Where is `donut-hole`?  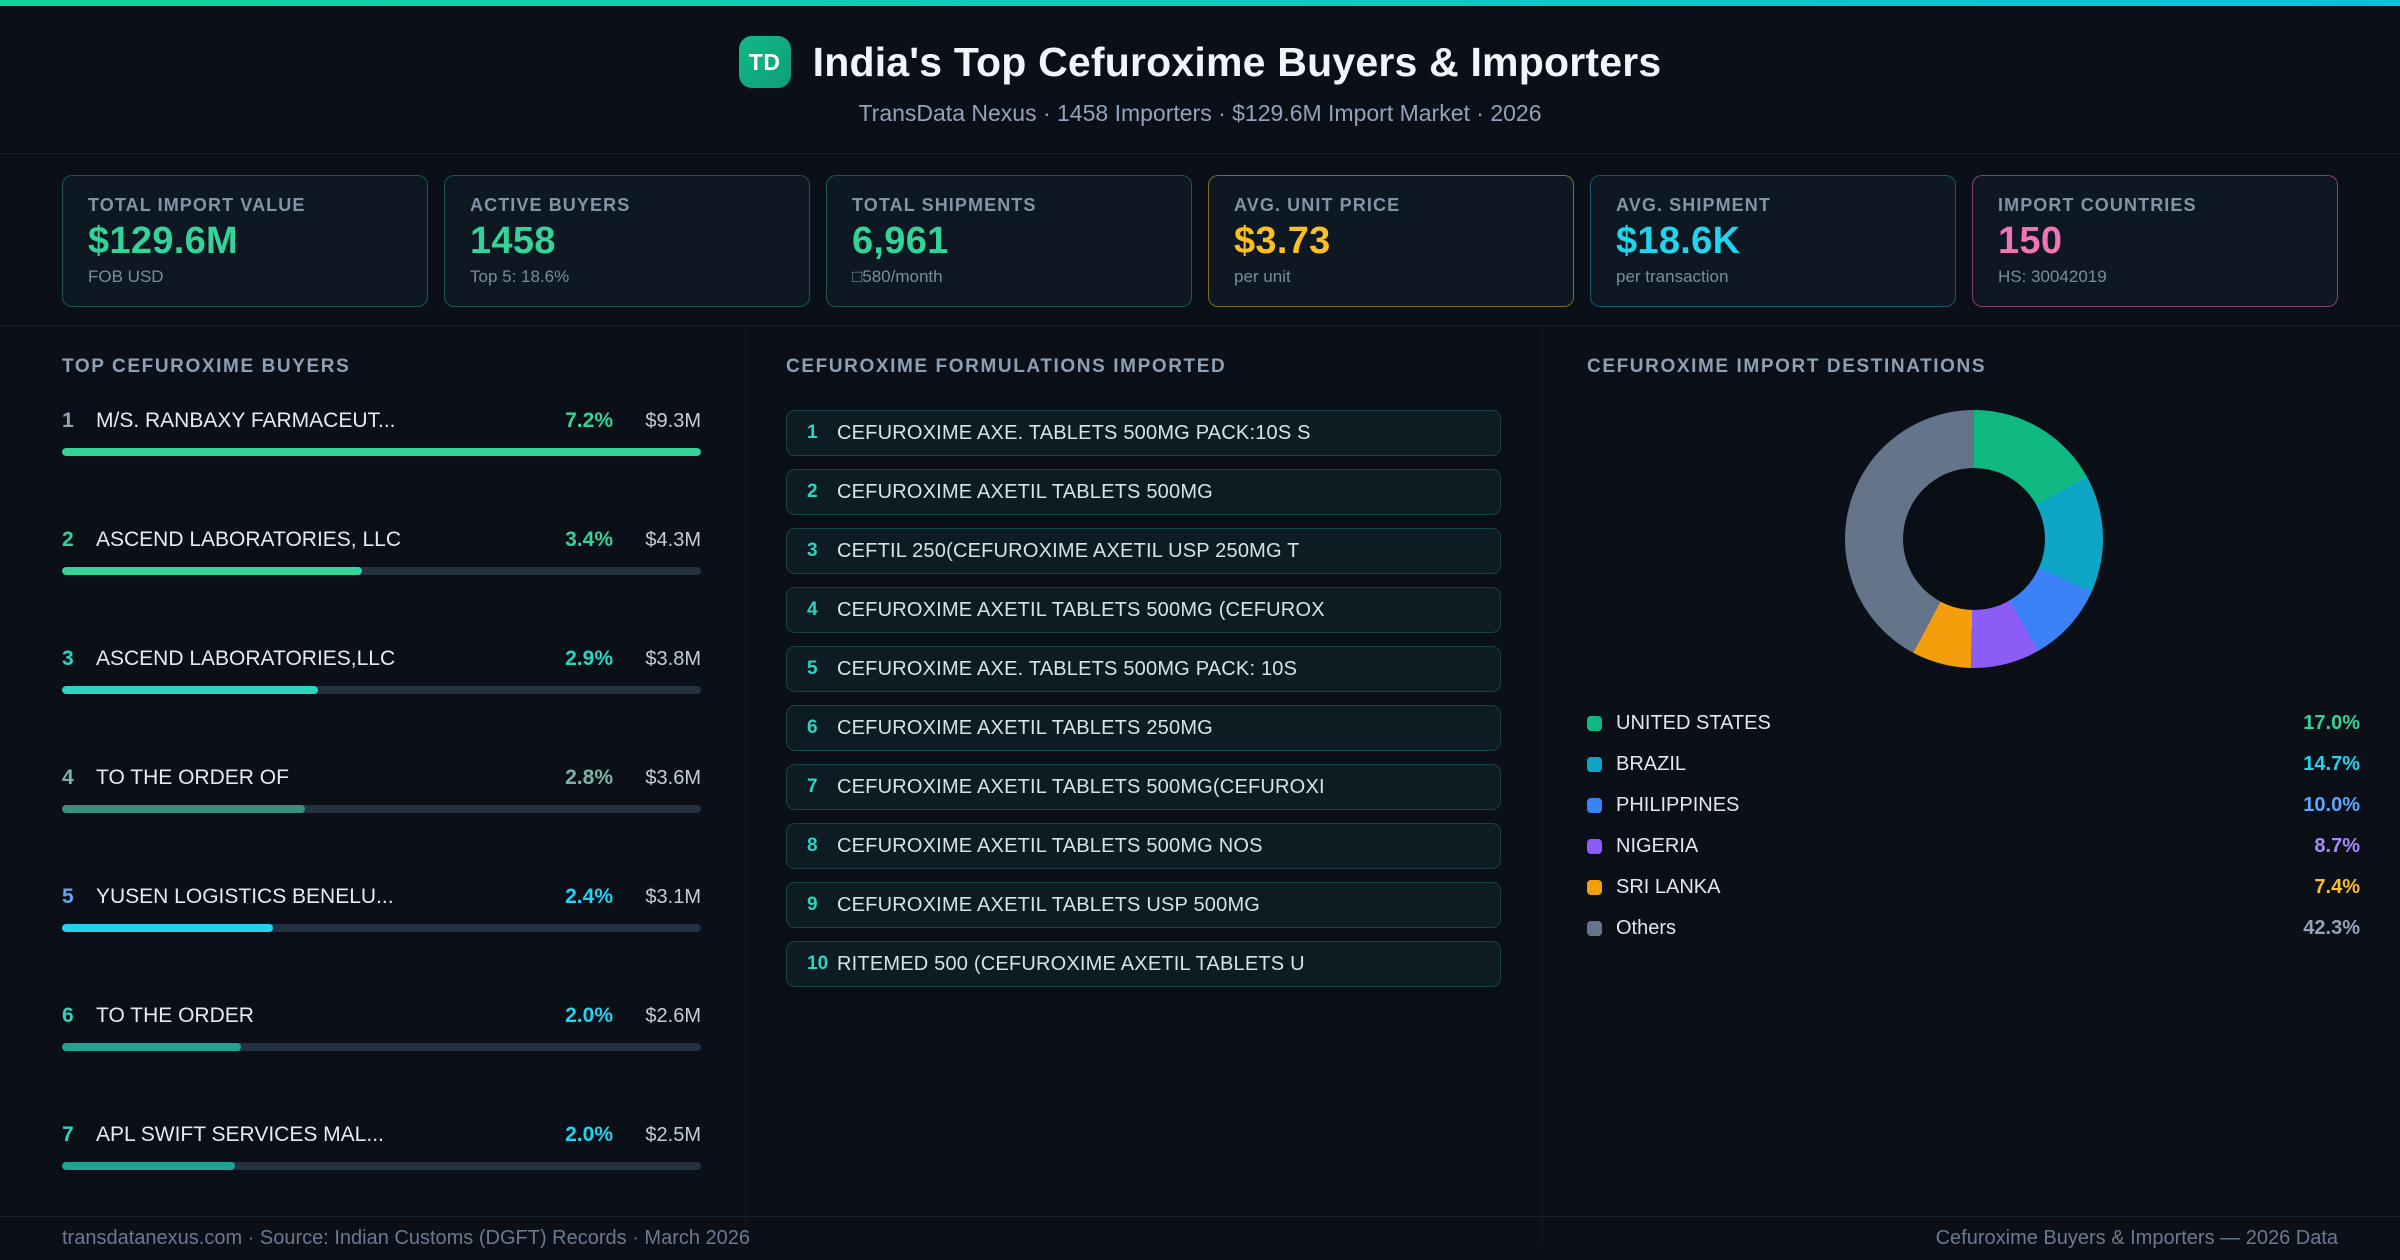 donut-hole is located at coordinates (1973, 539).